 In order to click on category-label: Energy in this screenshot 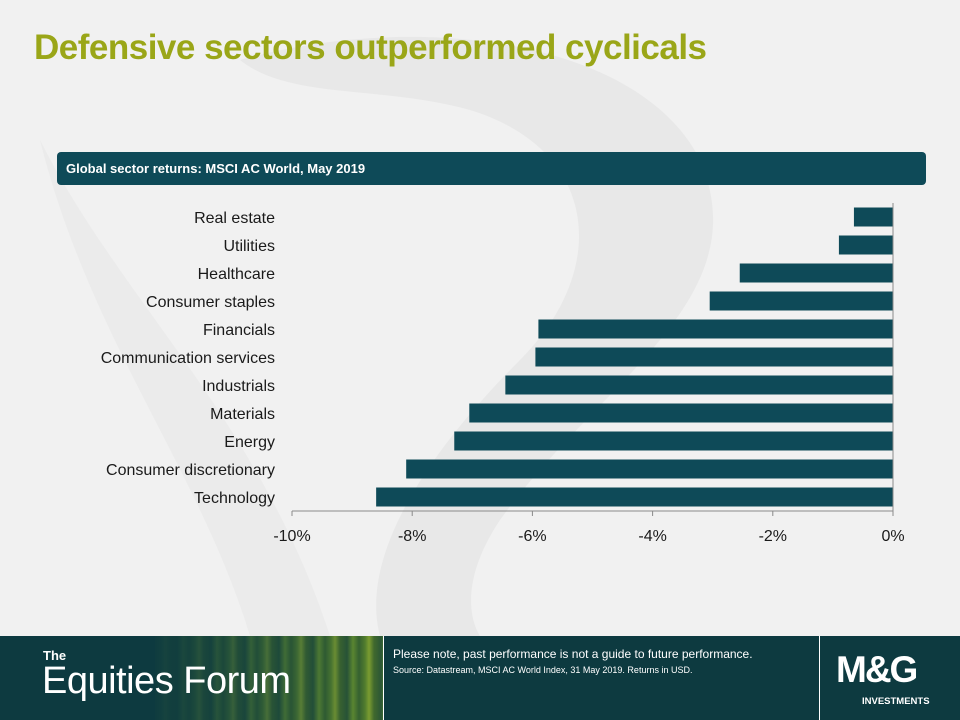, I will do `click(249, 442)`.